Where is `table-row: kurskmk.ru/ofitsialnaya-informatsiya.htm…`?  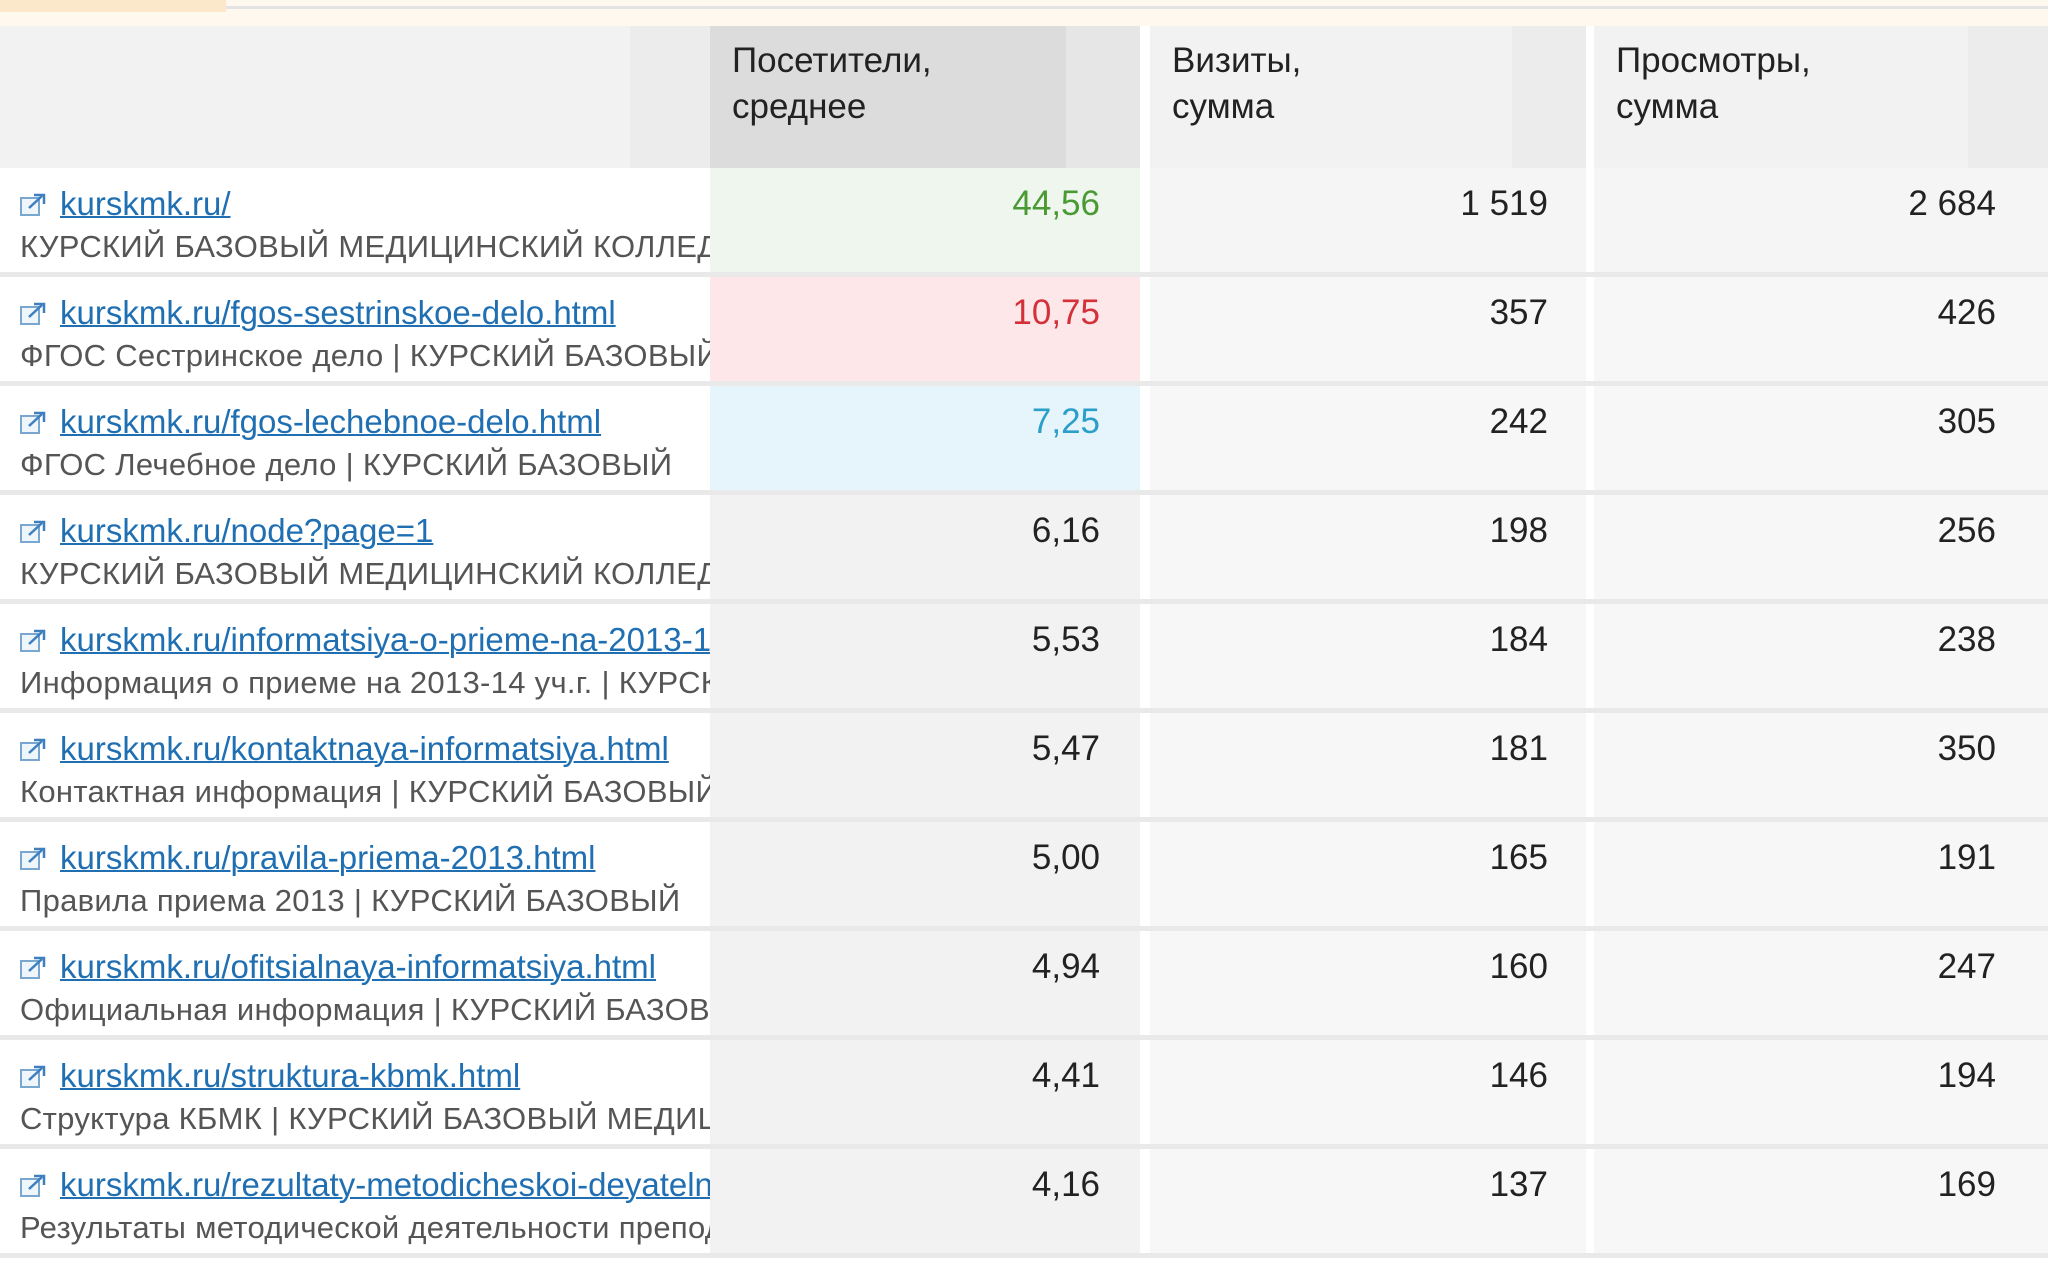
table-row: kurskmk.ru/ofitsialnaya-informatsiya.htm… is located at coordinates (1024, 985).